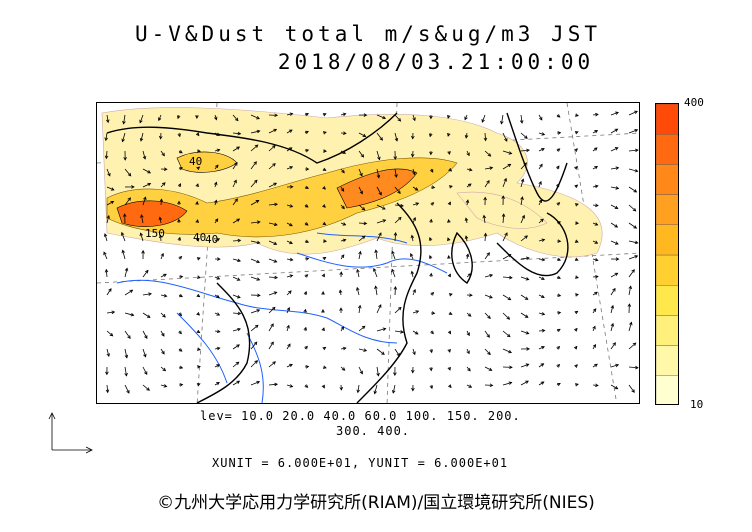  What do you see at coordinates (282, 317) in the screenshot?
I see `rivers` at bounding box center [282, 317].